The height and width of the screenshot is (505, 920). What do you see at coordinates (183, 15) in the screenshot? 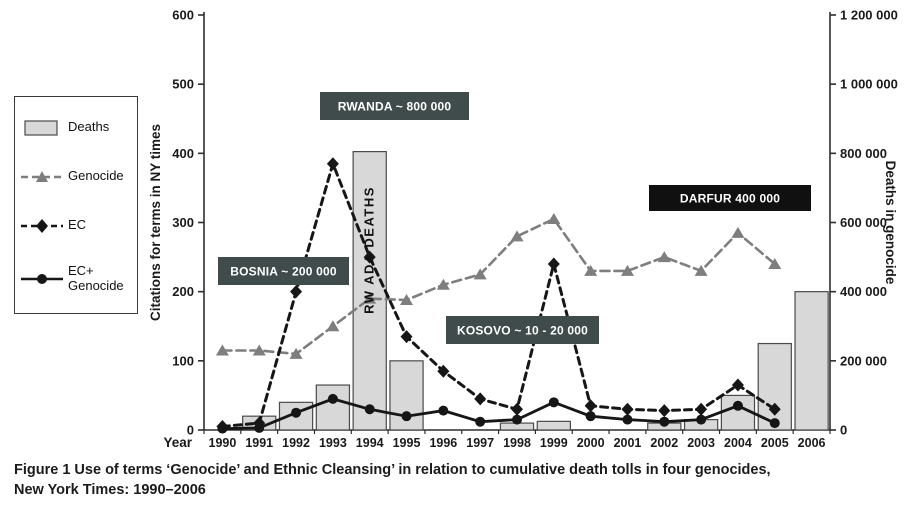
I see `svg-text: 600` at bounding box center [183, 15].